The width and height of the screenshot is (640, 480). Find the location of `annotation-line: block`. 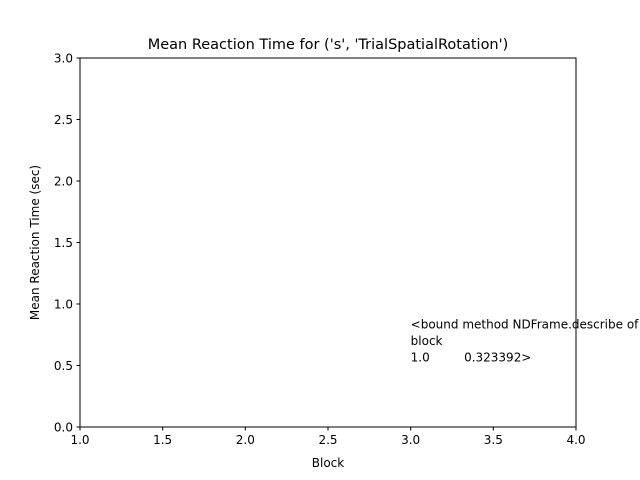

annotation-line: block is located at coordinates (427, 341).